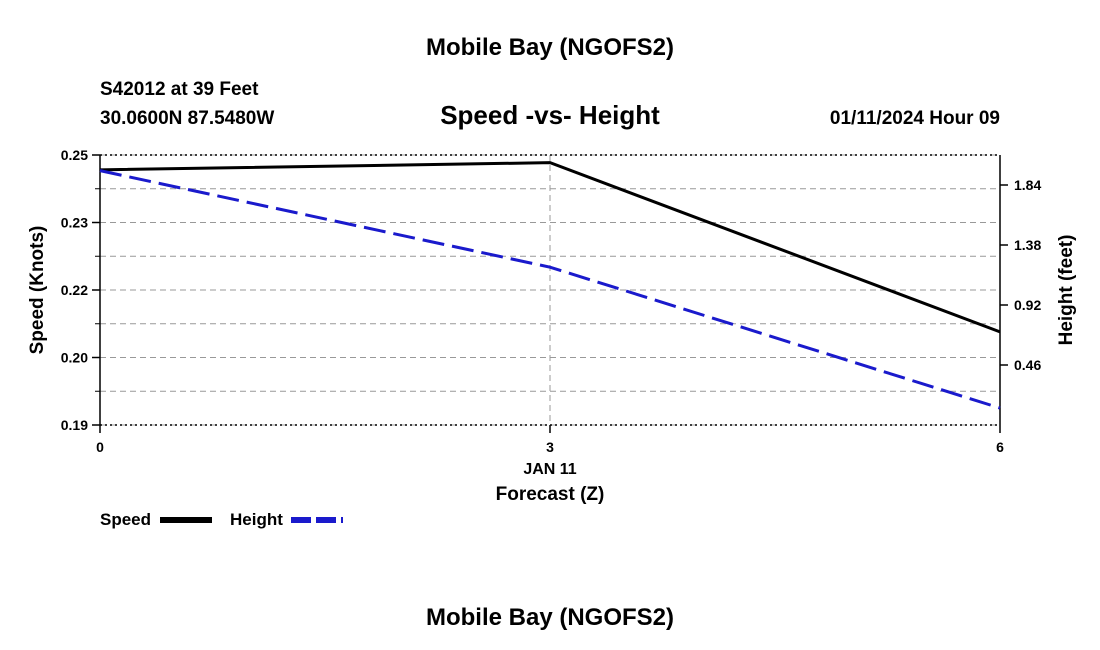 The width and height of the screenshot is (1100, 650). What do you see at coordinates (550, 617) in the screenshot?
I see `bottom-title: Mobile Bay (NGOFS2)` at bounding box center [550, 617].